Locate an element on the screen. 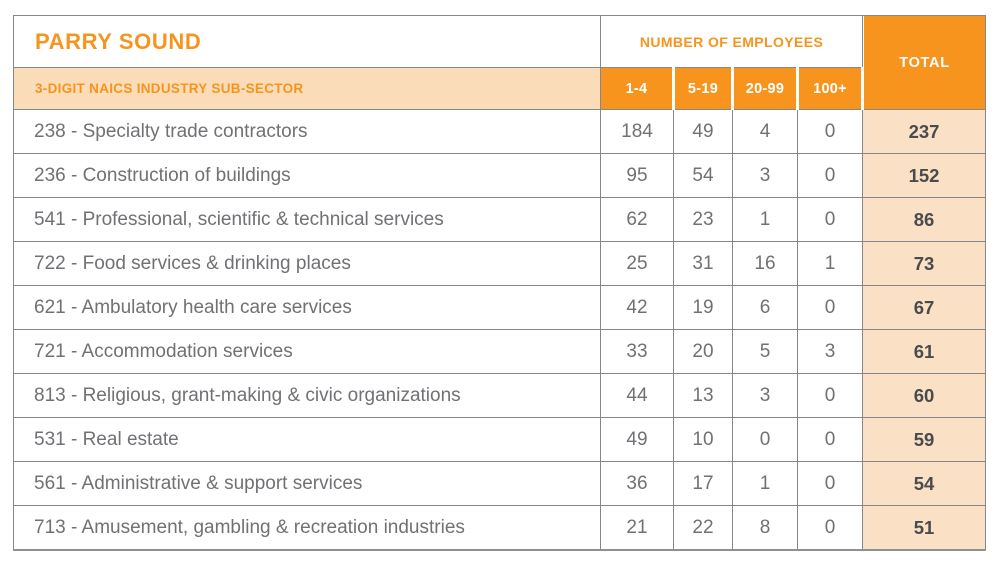 This screenshot has height=579, width=1000. count-5-19: 20 is located at coordinates (703, 351).